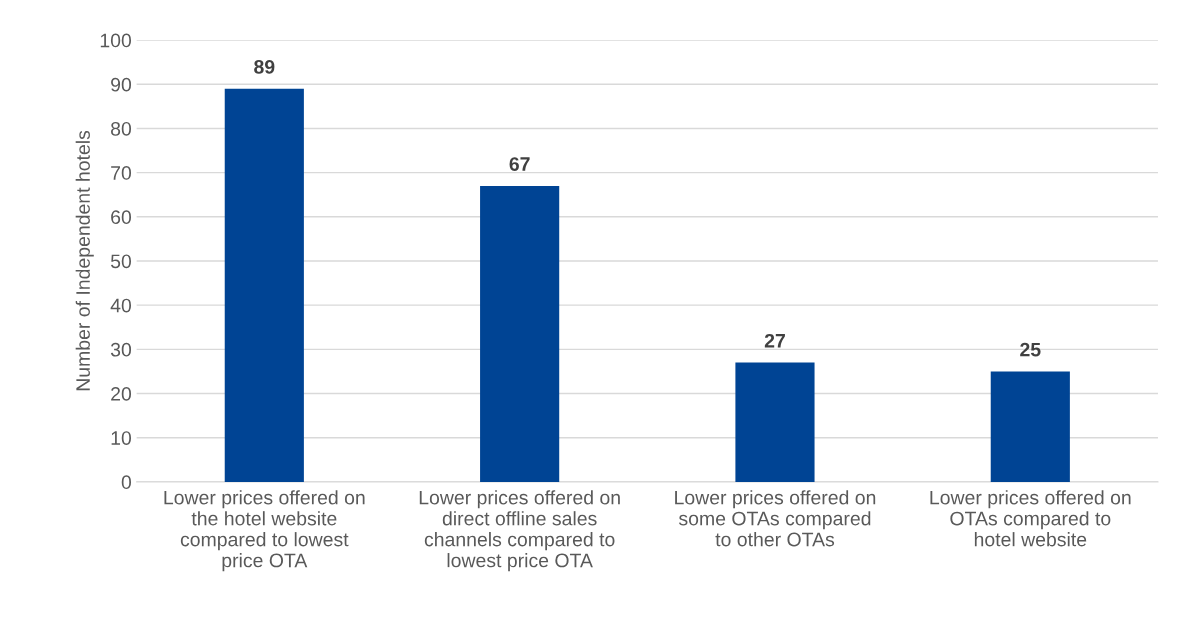  I want to click on x-tick-label: Lower prices offered on the hotel website compared to lowest price OTA, so click(264, 531).